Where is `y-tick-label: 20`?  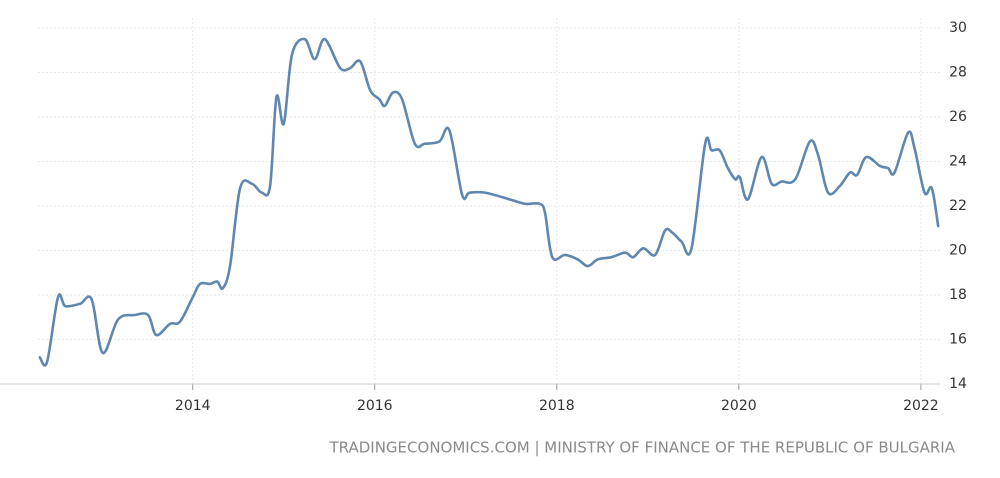 y-tick-label: 20 is located at coordinates (958, 251).